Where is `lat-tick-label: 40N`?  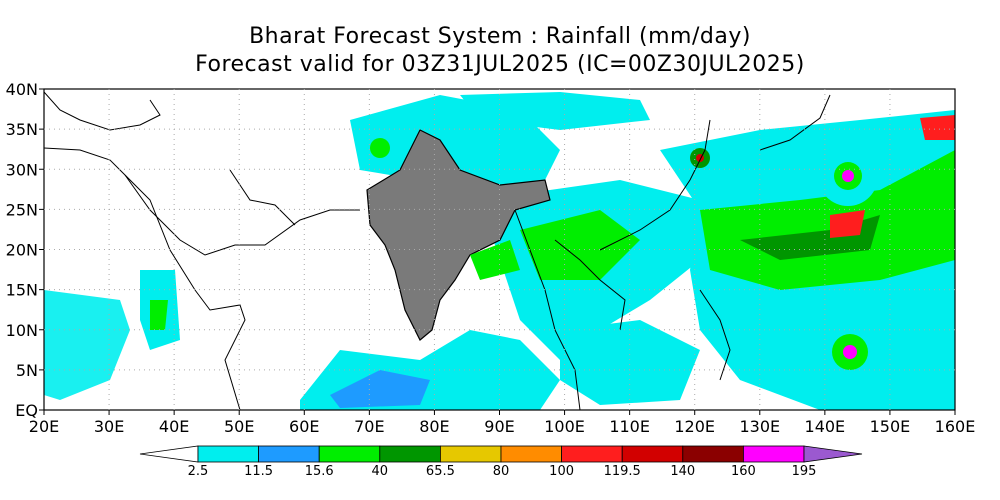
lat-tick-label: 40N is located at coordinates (22, 89).